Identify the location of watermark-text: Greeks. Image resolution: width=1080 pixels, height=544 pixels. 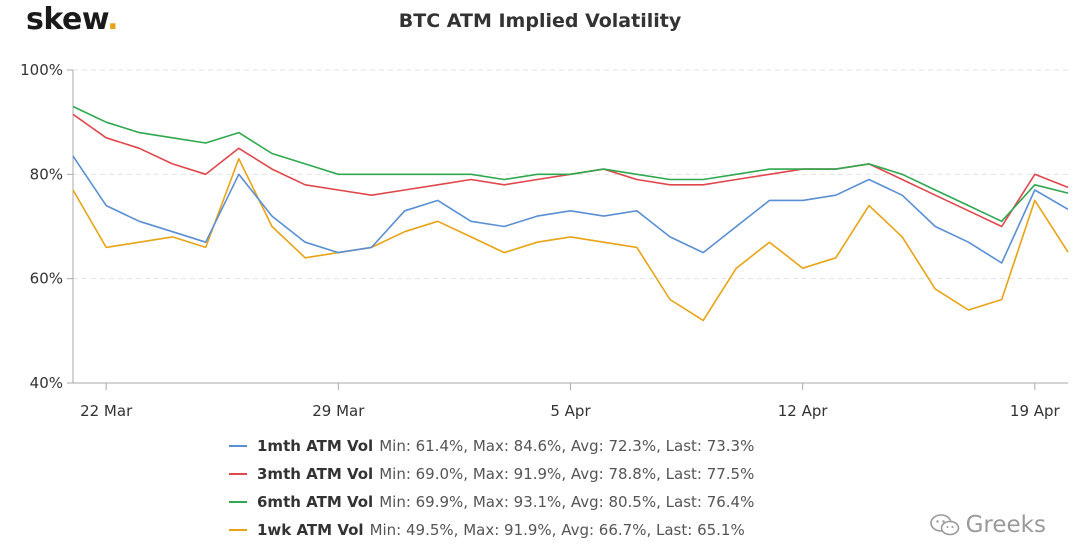
(1005, 525).